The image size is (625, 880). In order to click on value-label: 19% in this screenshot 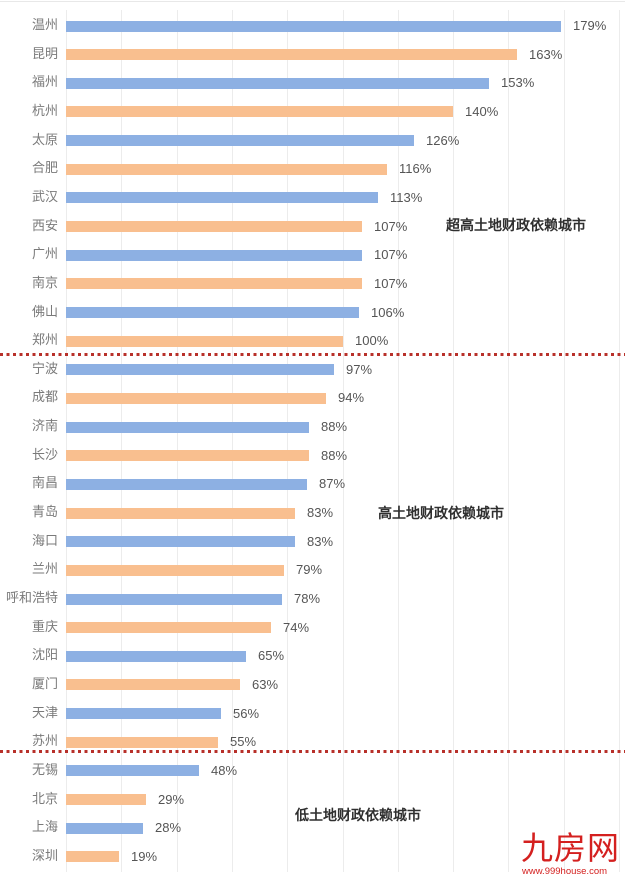, I will do `click(144, 856)`.